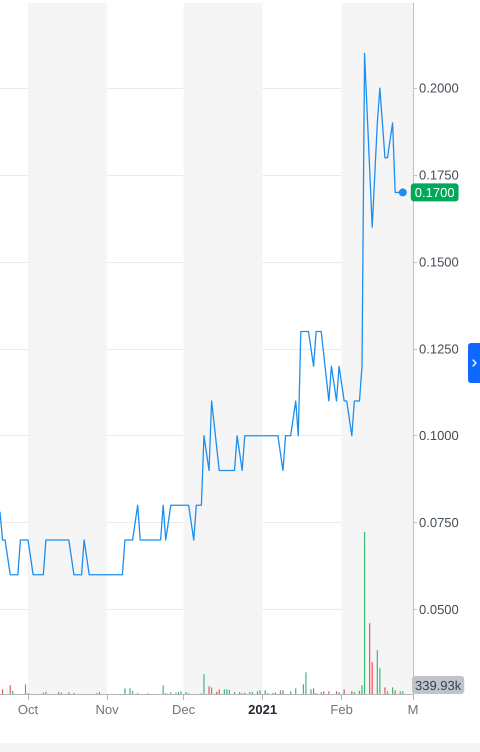  What do you see at coordinates (184, 709) in the screenshot?
I see `x-tick-label: Dec` at bounding box center [184, 709].